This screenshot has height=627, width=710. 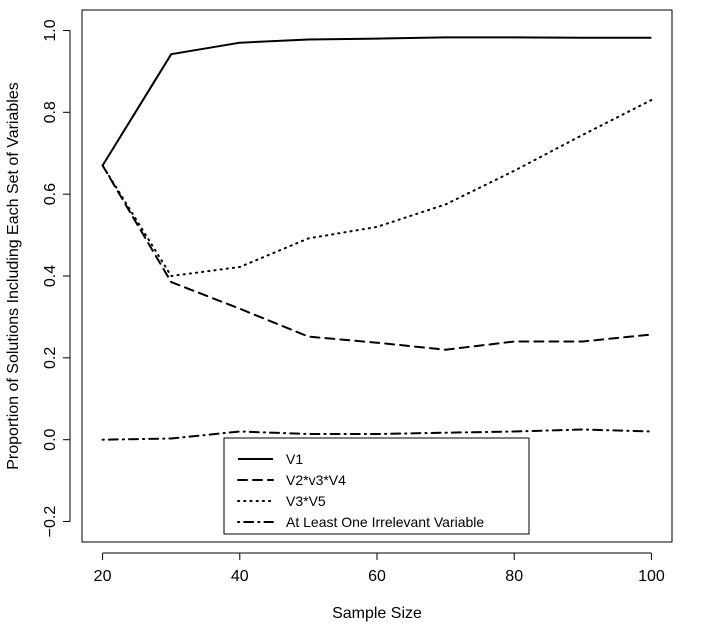 I want to click on y-tick-label-6: 1.0, so click(x=50, y=30).